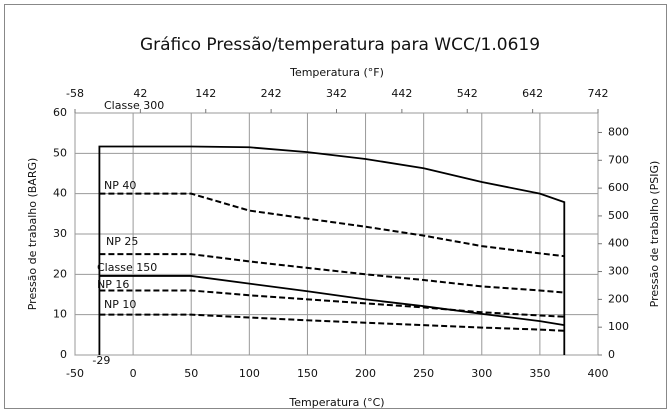 This screenshot has width=670, height=413. What do you see at coordinates (532, 93) in the screenshot?
I see `x2-tick-label: 642` at bounding box center [532, 93].